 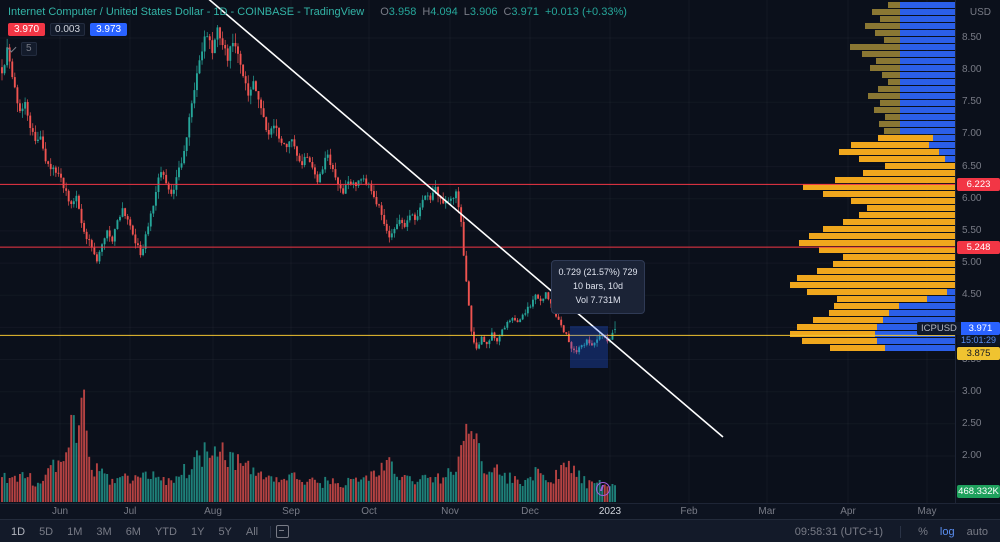 What do you see at coordinates (60, 511) in the screenshot?
I see `time-tick: Jun` at bounding box center [60, 511].